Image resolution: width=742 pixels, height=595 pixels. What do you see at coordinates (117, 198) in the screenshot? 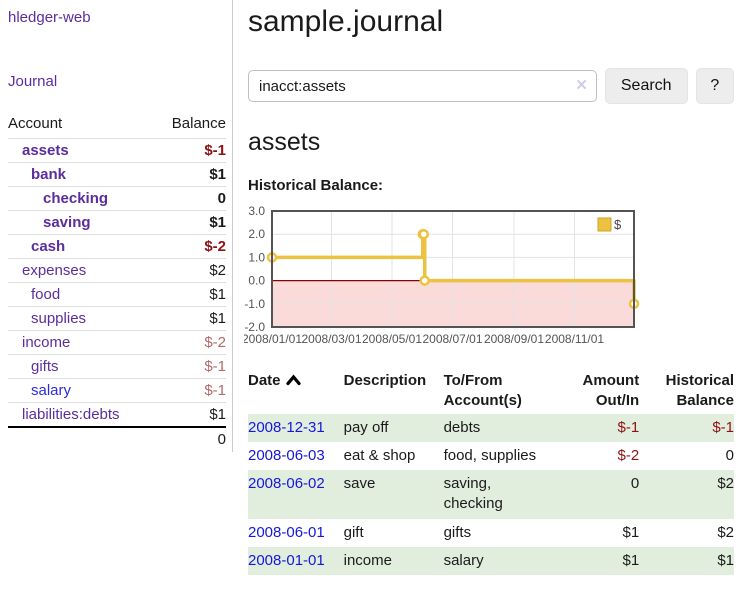
I see `account-row-checking: checking 0` at bounding box center [117, 198].